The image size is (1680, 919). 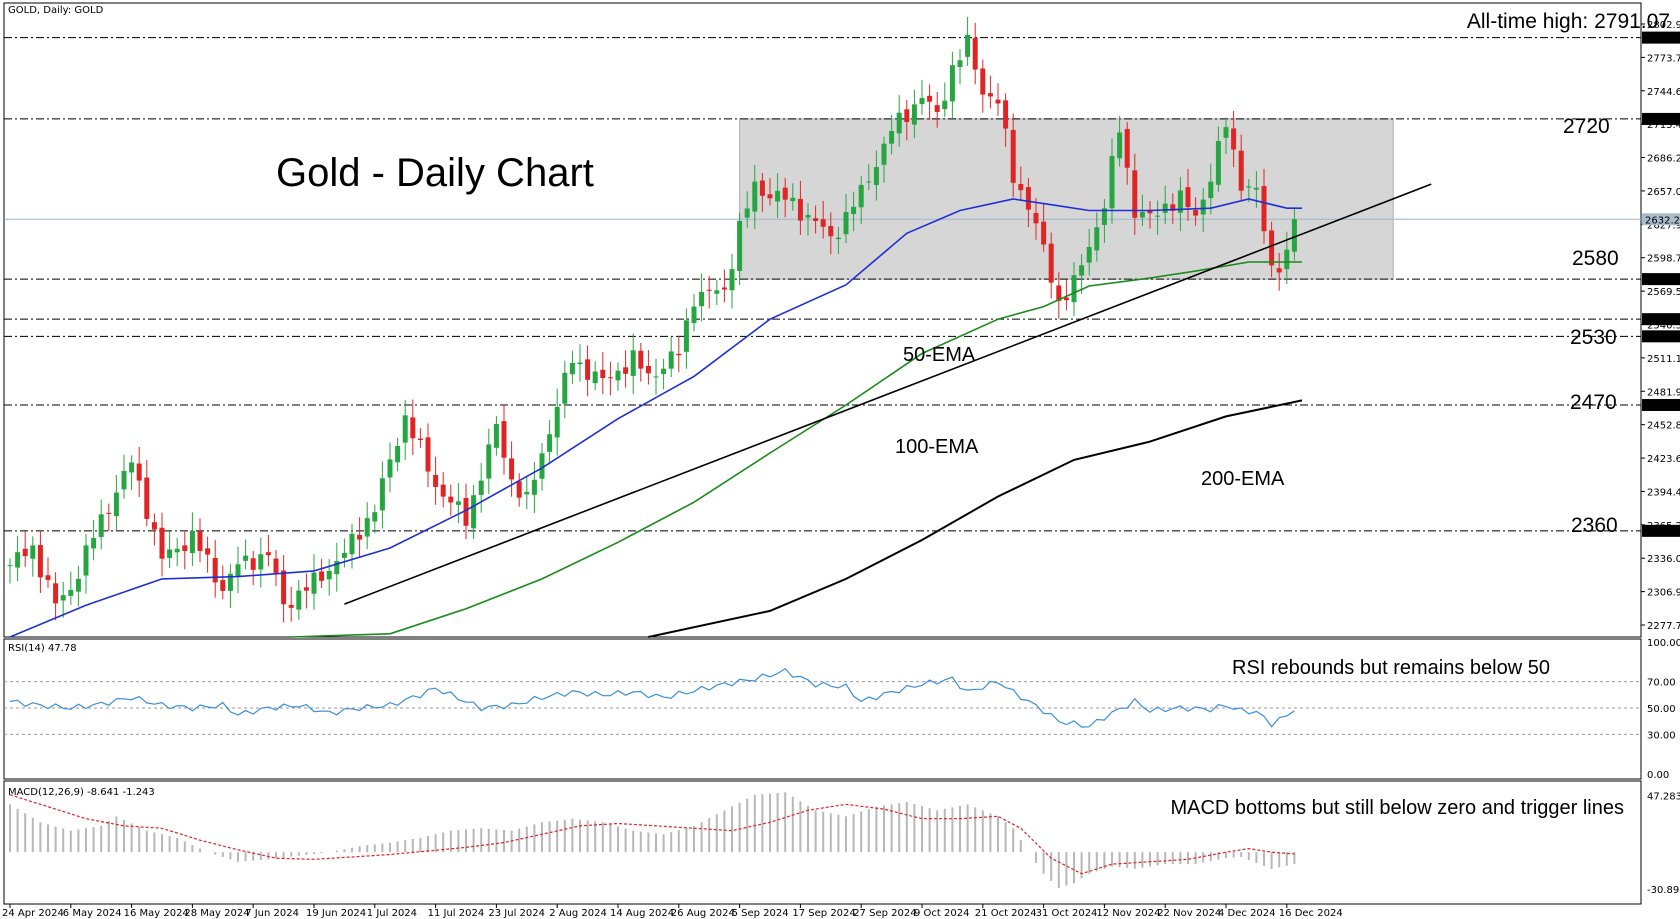 I want to click on svg-text: 2580.00, so click(x=1662, y=280).